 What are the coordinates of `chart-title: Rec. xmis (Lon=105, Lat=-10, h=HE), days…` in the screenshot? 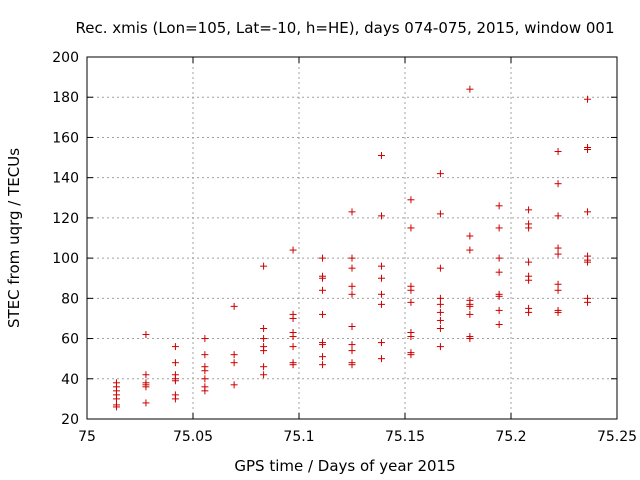 It's located at (344, 28).